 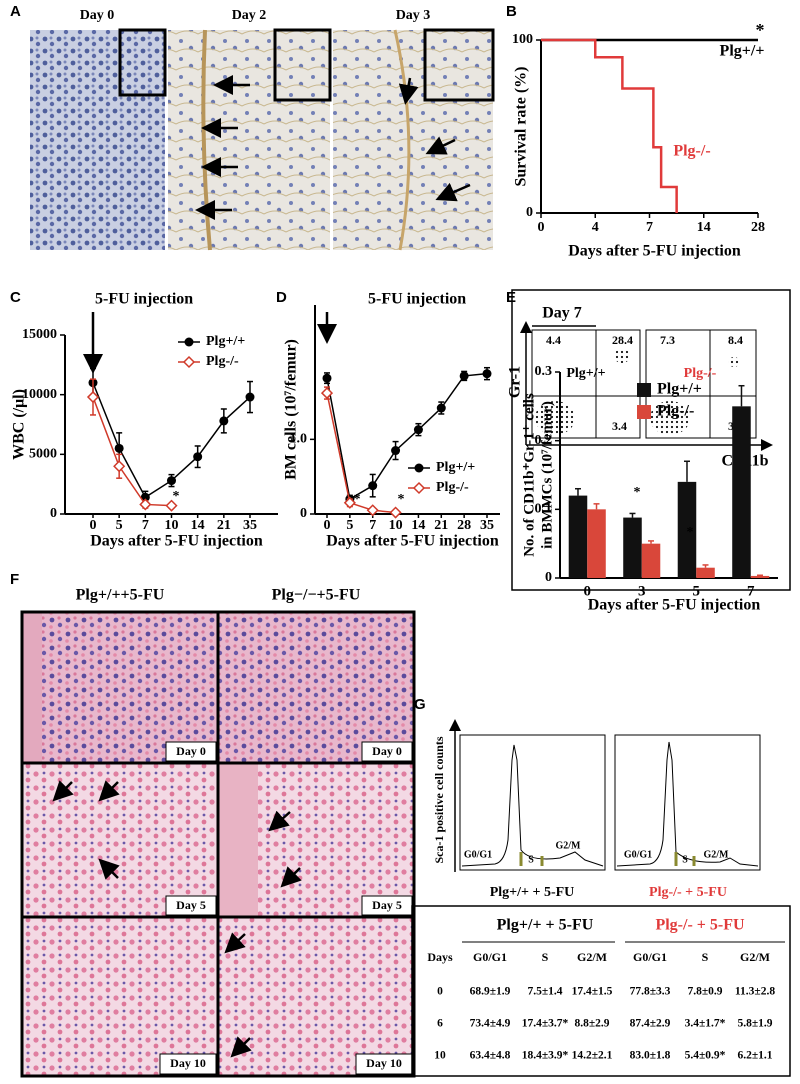 What do you see at coordinates (586, 384) in the screenshot?
I see `flow-plot: Plg+/+ 28.4 3.4 4.4` at bounding box center [586, 384].